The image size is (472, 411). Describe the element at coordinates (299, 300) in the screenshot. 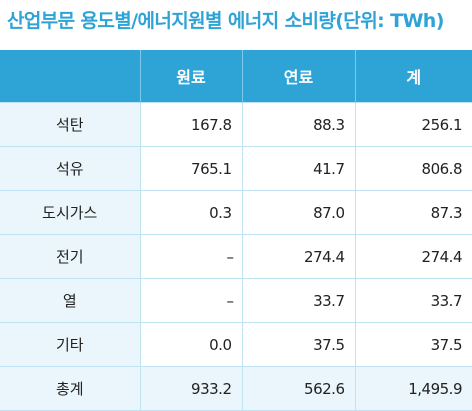

I see `cell-fuel: 33.7` at that location.